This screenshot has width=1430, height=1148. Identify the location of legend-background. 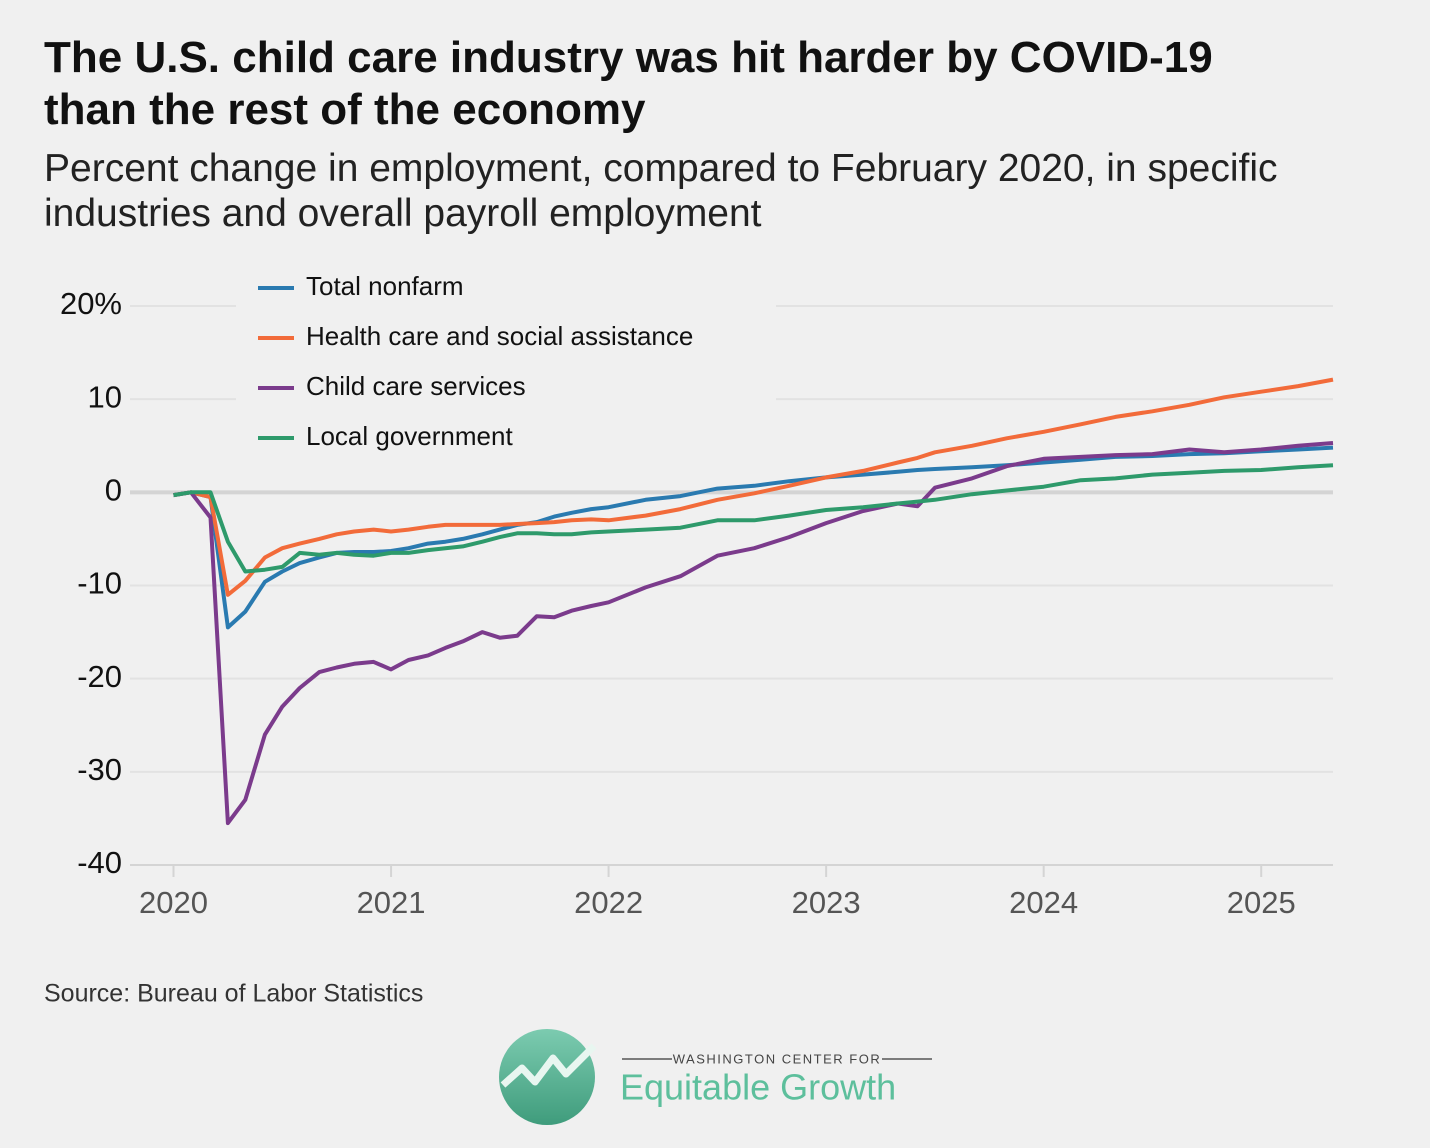
(506, 362).